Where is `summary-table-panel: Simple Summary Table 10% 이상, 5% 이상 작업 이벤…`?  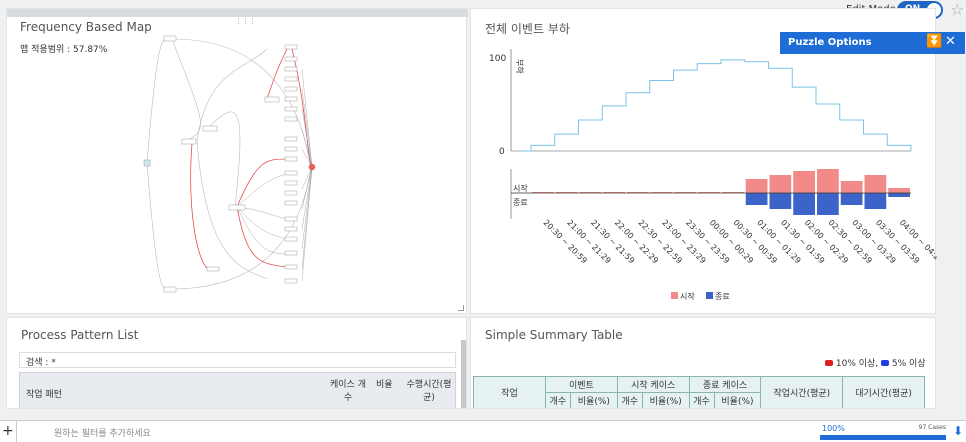
summary-table-panel: Simple Summary Table 10% 이상, 5% 이상 작업 이벤… is located at coordinates (703, 363).